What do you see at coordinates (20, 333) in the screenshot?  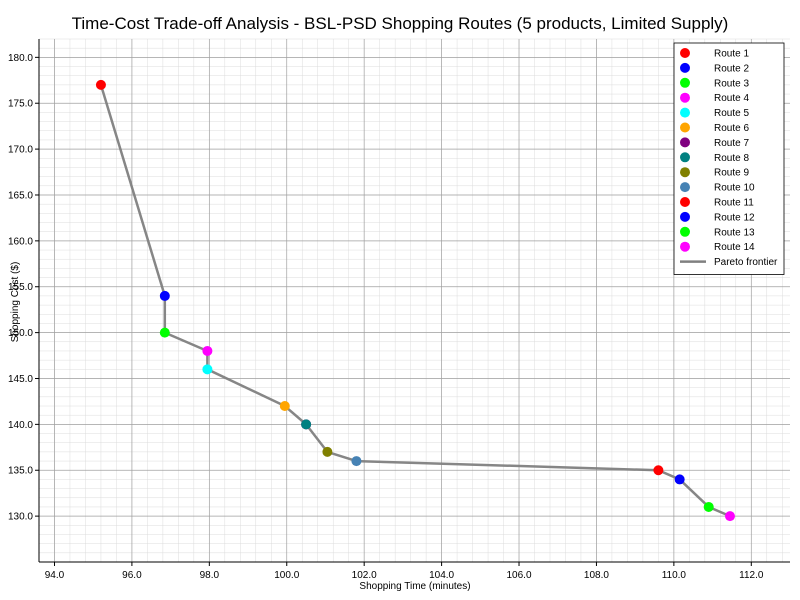 I see `y-tick-label: 150.0` at bounding box center [20, 333].